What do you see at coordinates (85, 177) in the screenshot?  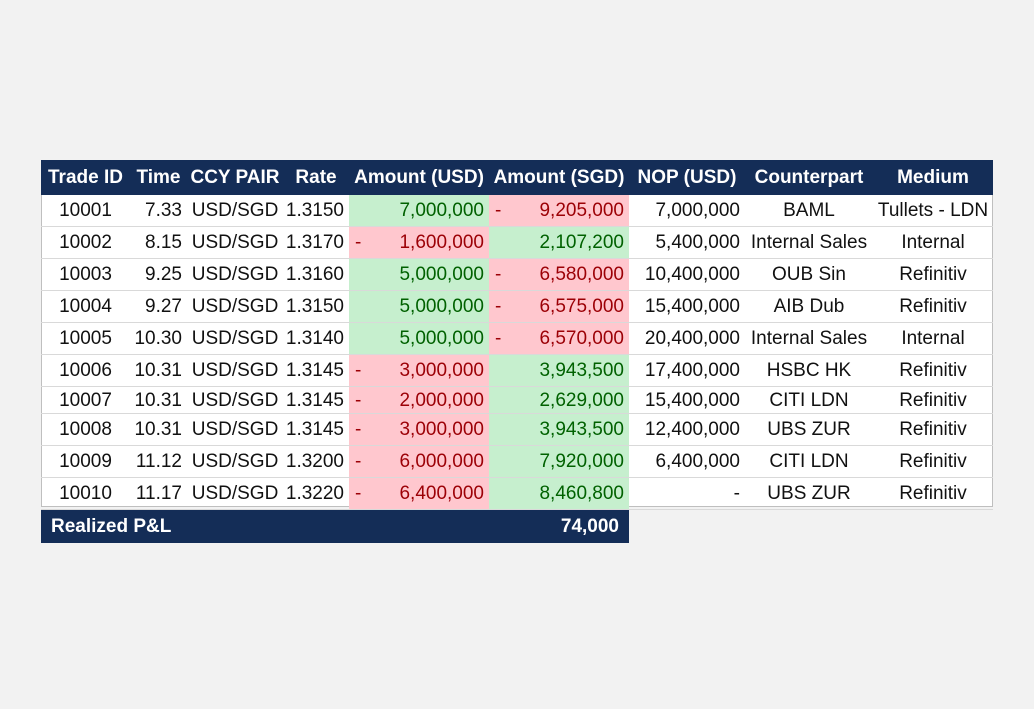 I see `column-header: Trade ID` at bounding box center [85, 177].